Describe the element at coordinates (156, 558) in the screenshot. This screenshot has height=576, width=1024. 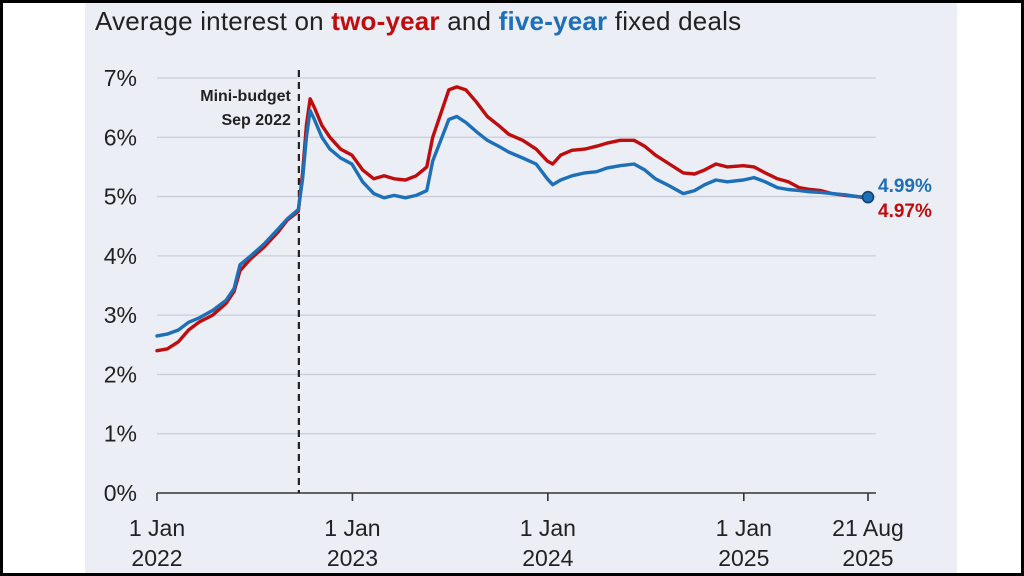
I see `x-tick-label-year: 2022` at that location.